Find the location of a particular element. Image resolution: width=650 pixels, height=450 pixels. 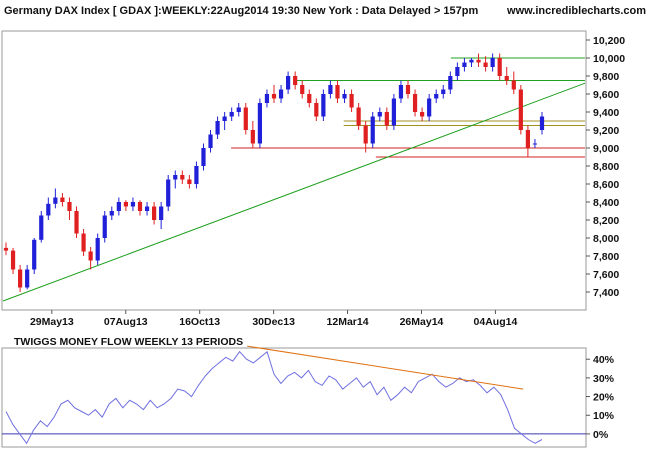

price-y-tick-label: 7,600 is located at coordinates (606, 275).